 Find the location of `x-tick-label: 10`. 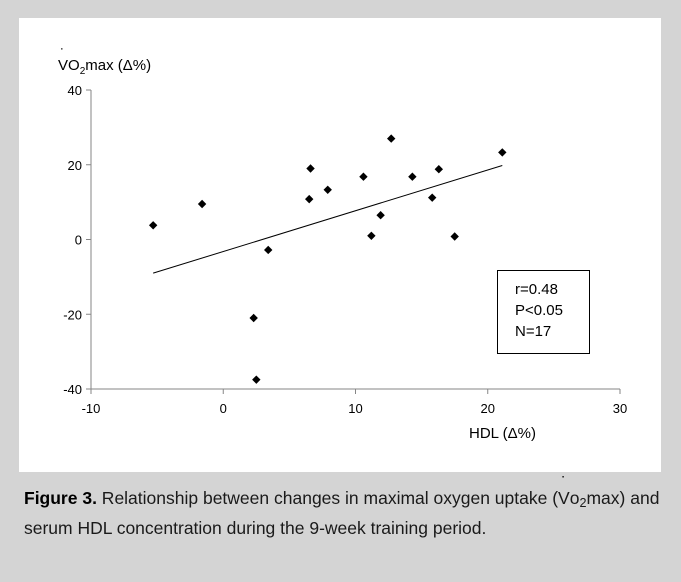

x-tick-label: 10 is located at coordinates (355, 408).